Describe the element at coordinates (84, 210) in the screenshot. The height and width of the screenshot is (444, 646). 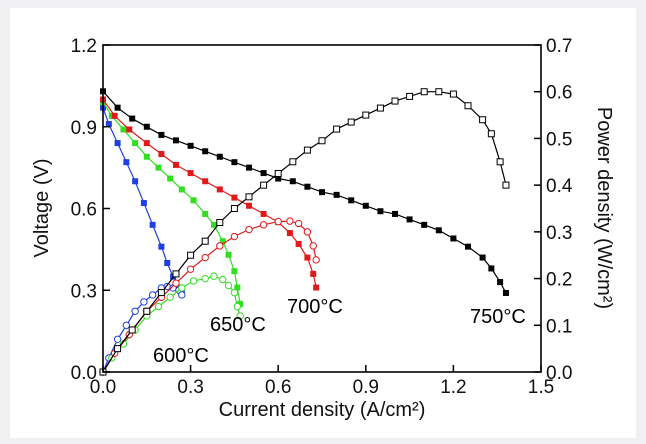
I see `y-left-tick-label: 0.6` at that location.